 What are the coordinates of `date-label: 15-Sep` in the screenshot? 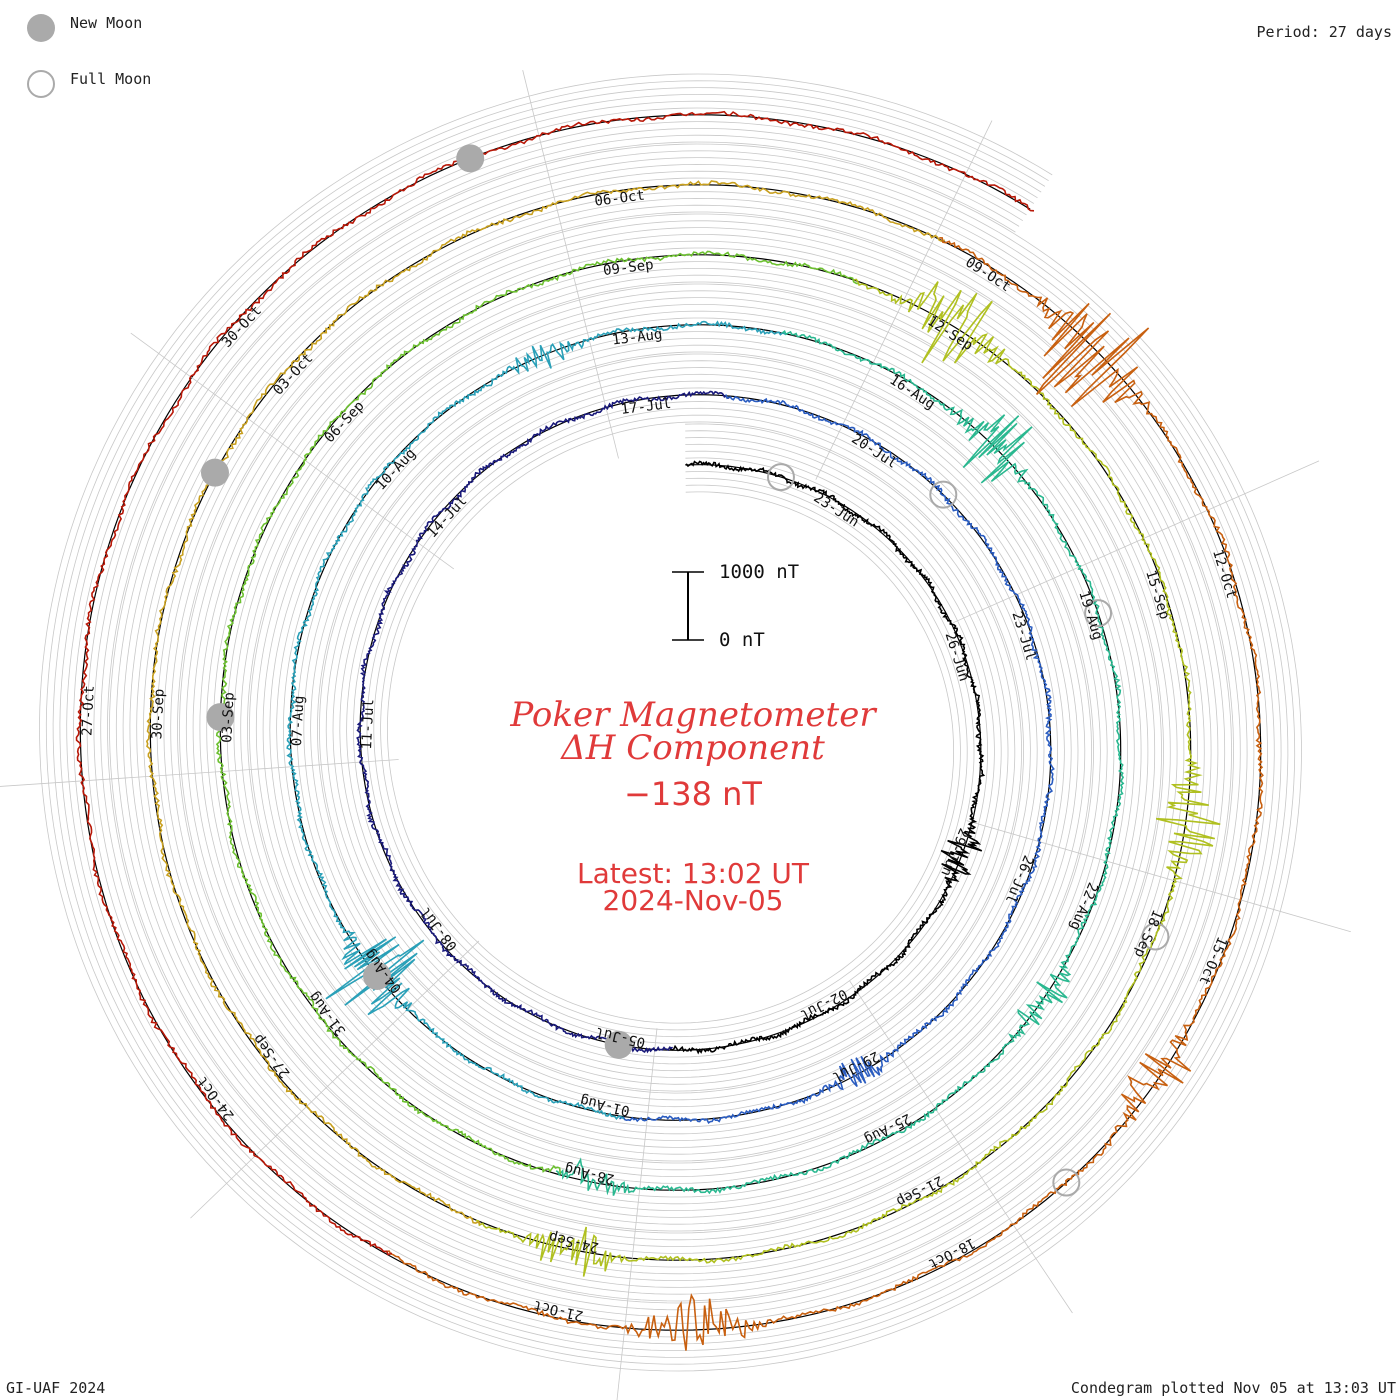 It's located at (1157, 594).